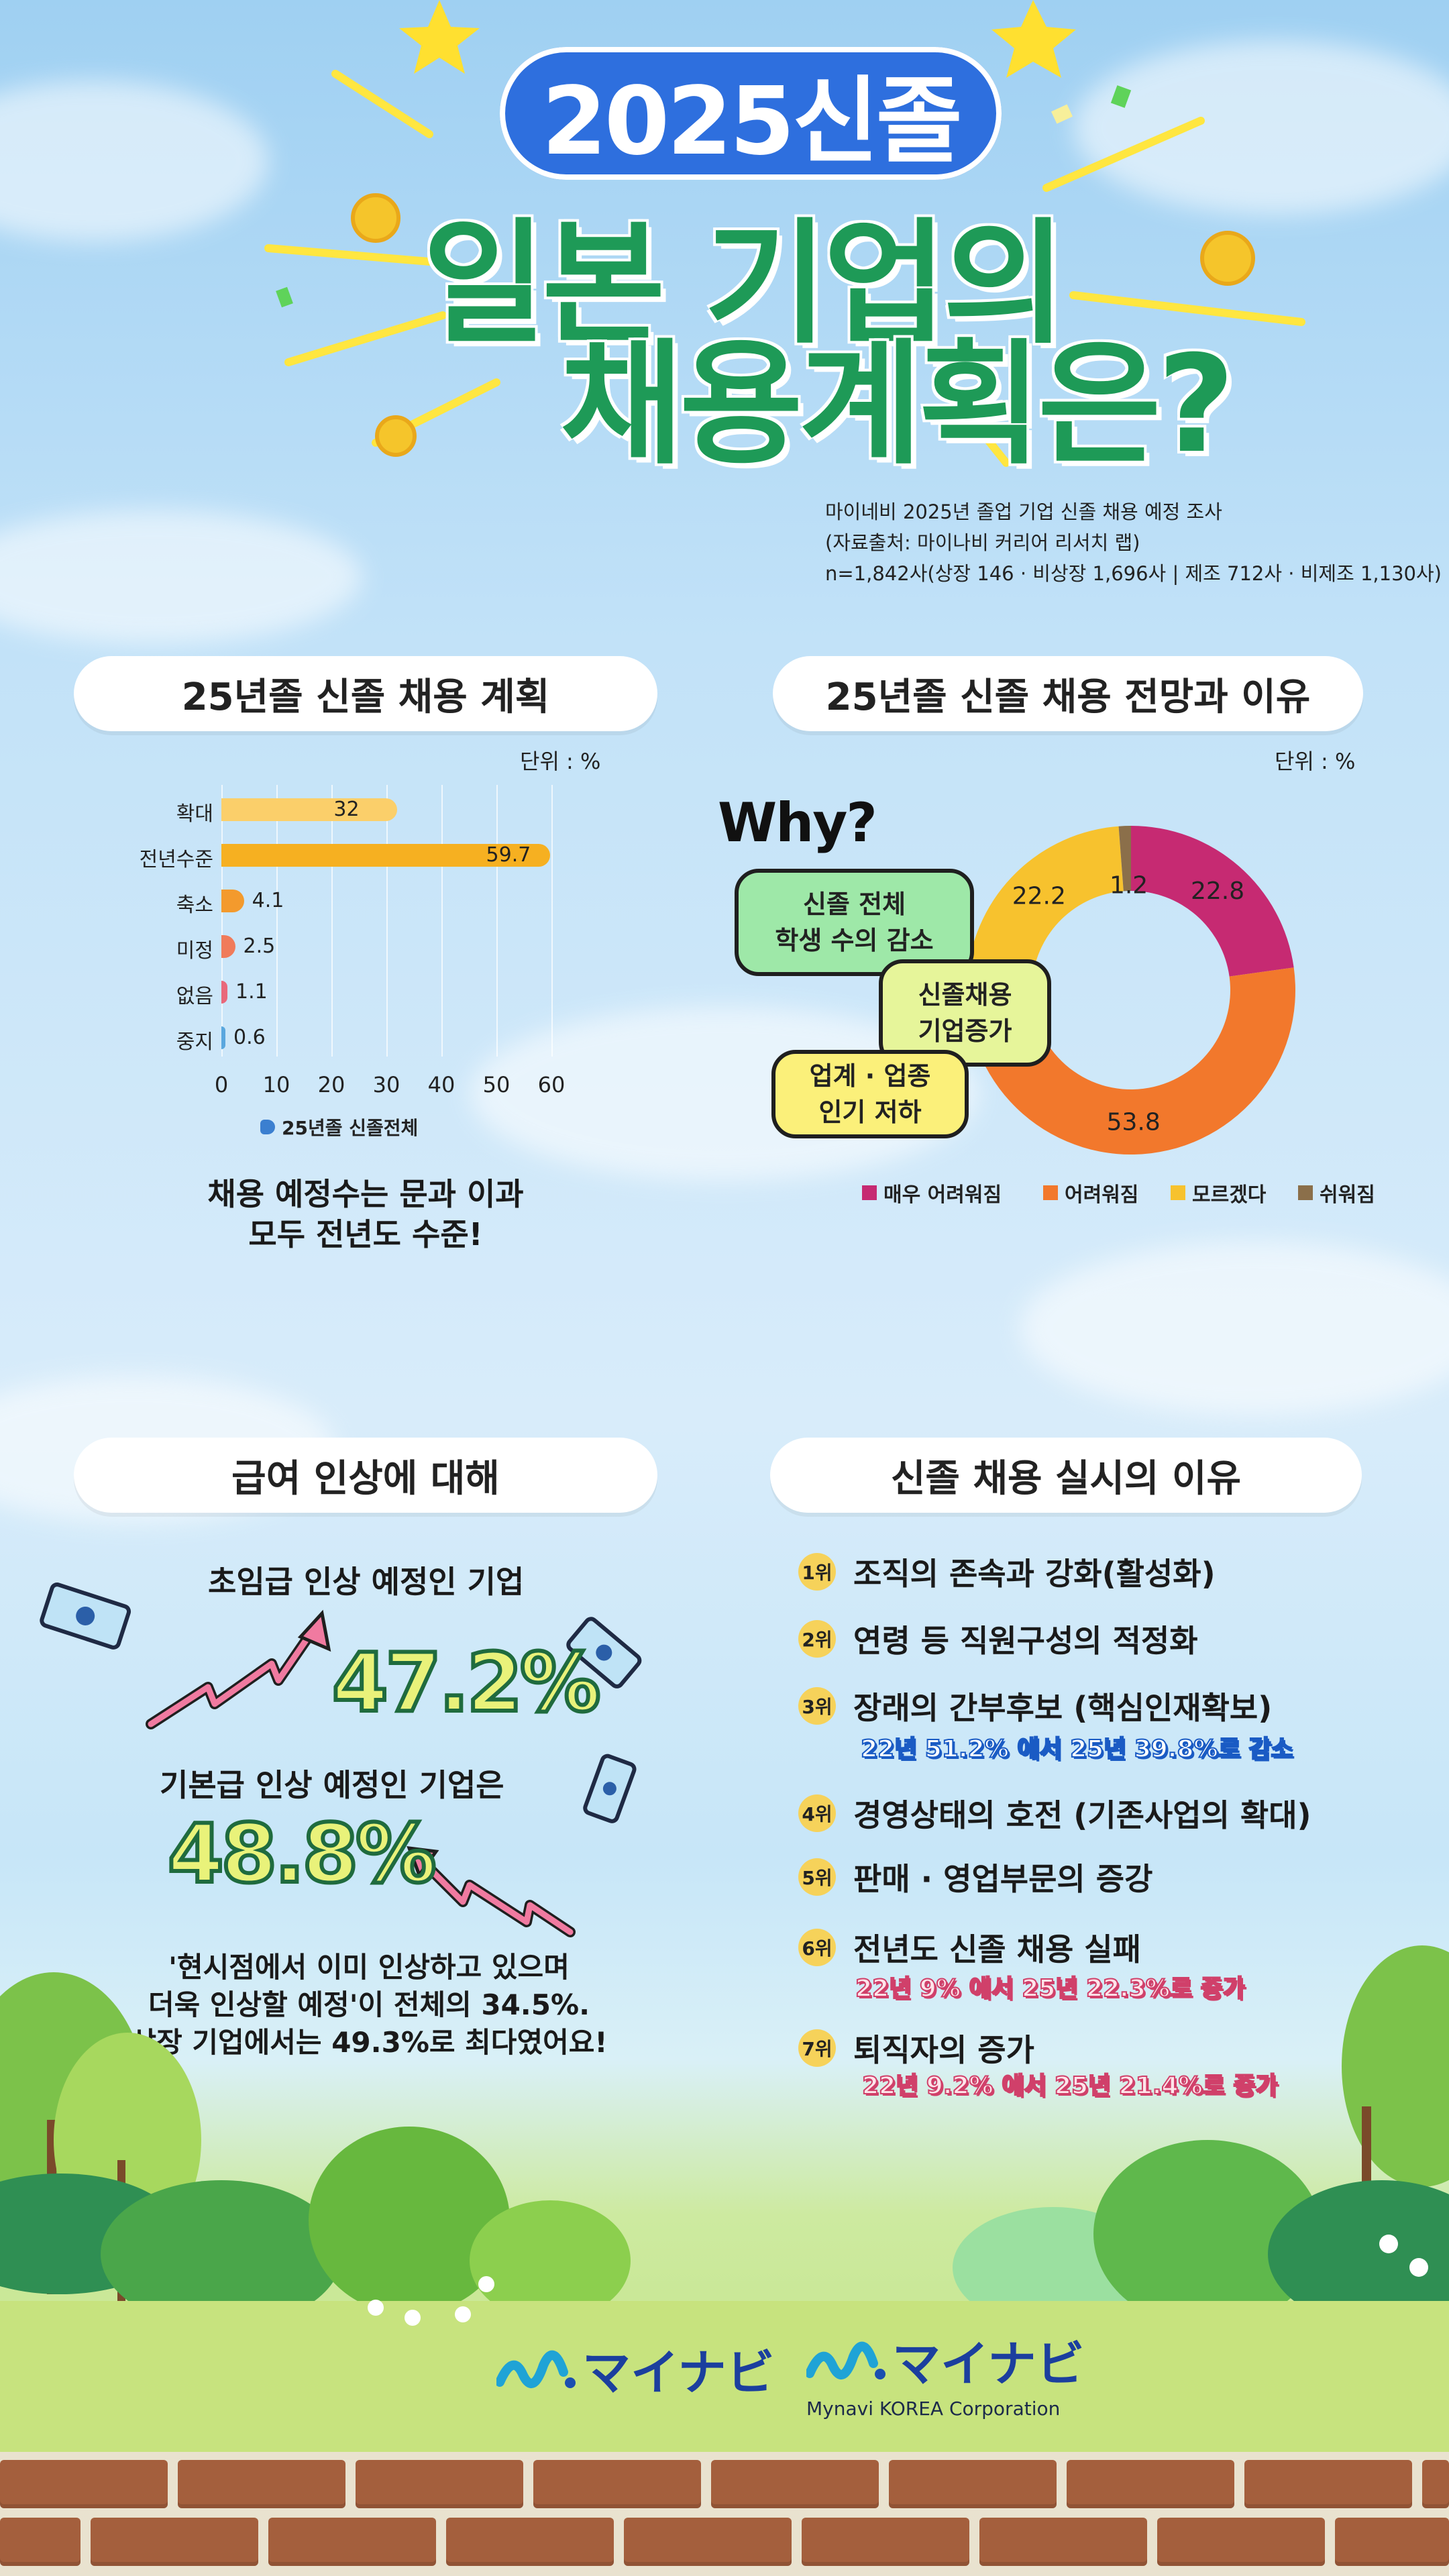  I want to click on donut-value-label: 22.2, so click(1039, 896).